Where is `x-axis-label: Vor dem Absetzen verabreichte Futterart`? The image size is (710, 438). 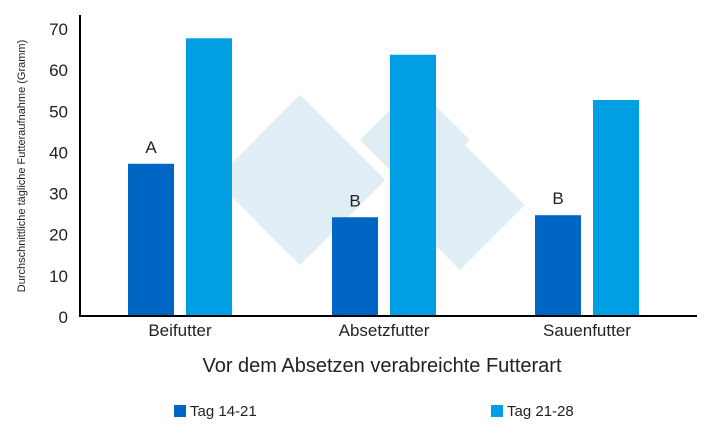
x-axis-label: Vor dem Absetzen verabreichte Futterart is located at coordinates (382, 366).